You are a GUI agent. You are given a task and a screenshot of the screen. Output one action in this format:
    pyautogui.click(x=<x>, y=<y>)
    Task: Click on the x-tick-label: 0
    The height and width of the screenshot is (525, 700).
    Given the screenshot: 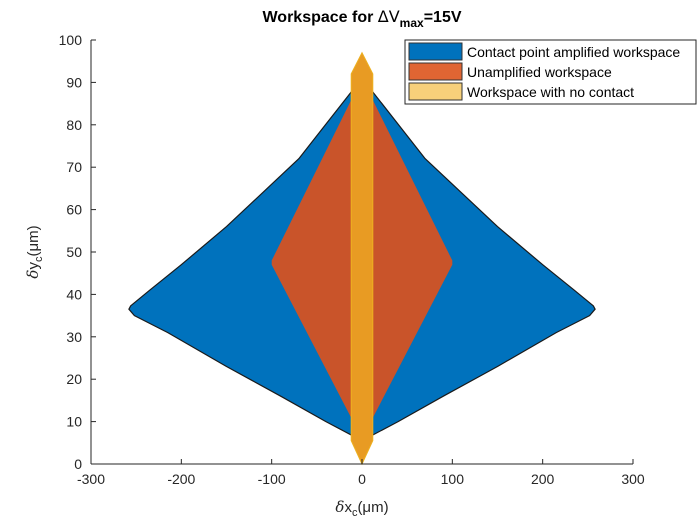 What is the action you would take?
    pyautogui.click(x=362, y=479)
    